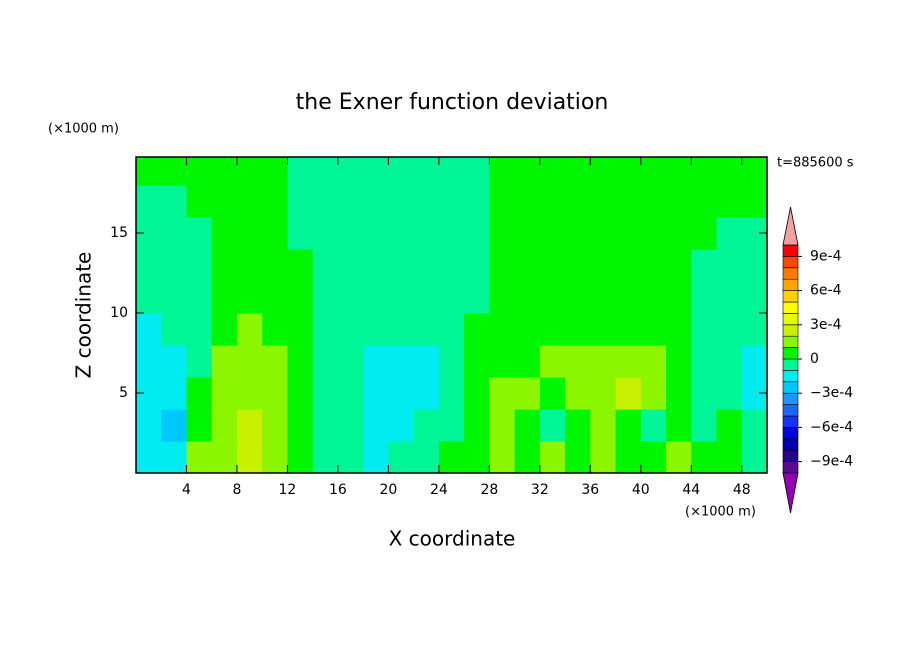 The width and height of the screenshot is (904, 654). I want to click on colorbar-tick-label: 0, so click(814, 359).